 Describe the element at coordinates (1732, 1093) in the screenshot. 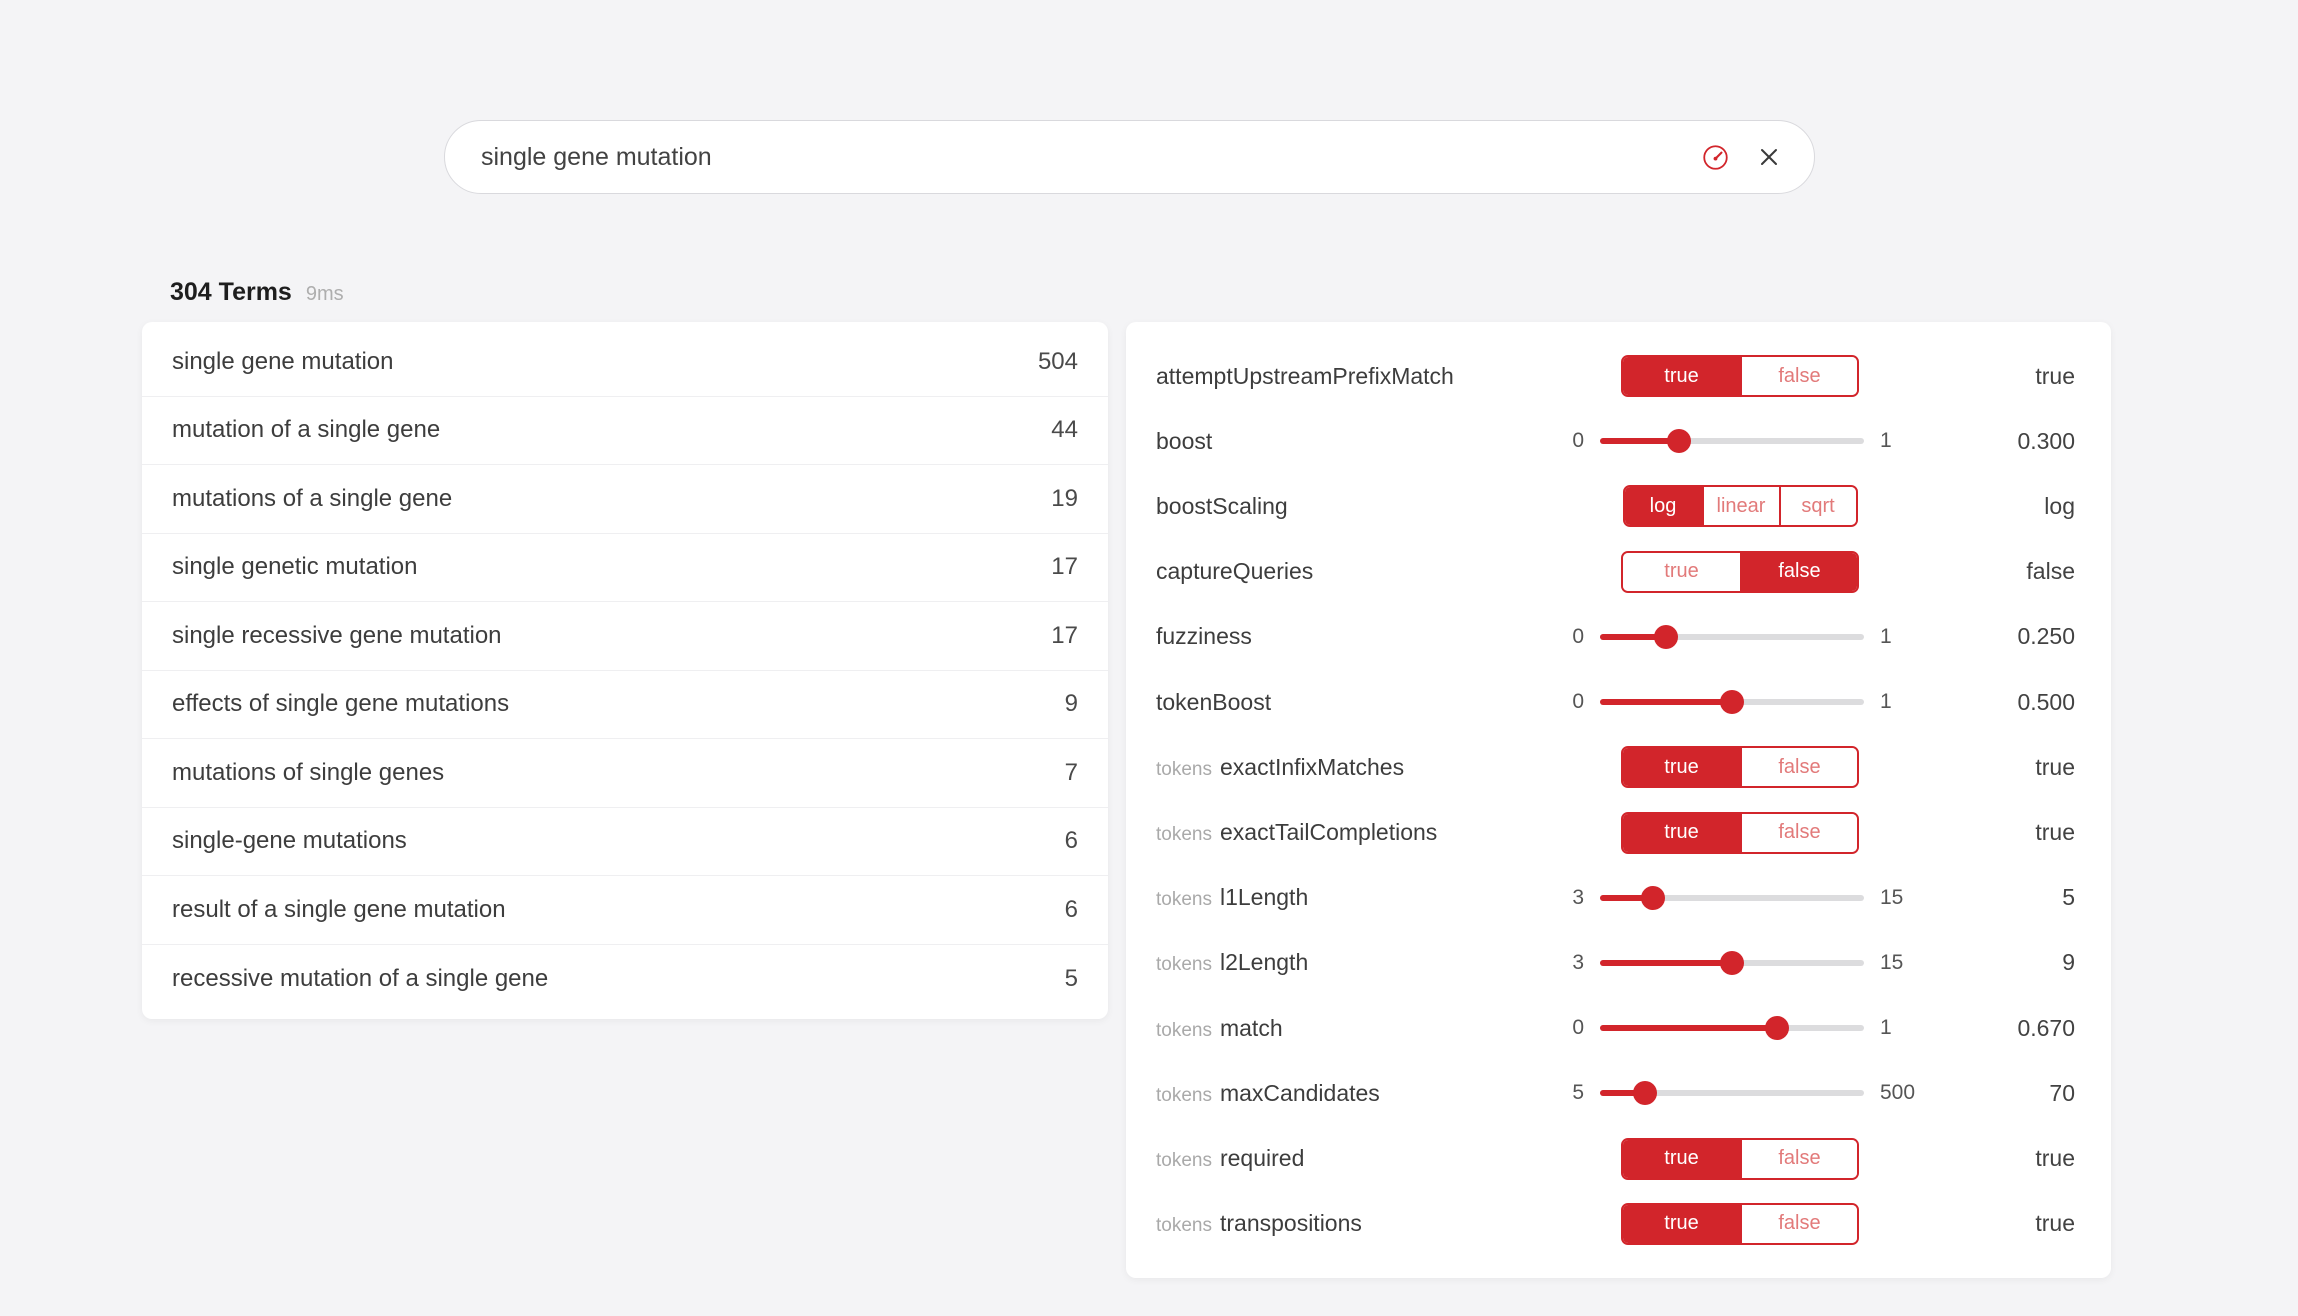

I see `slider-maxCandidates` at that location.